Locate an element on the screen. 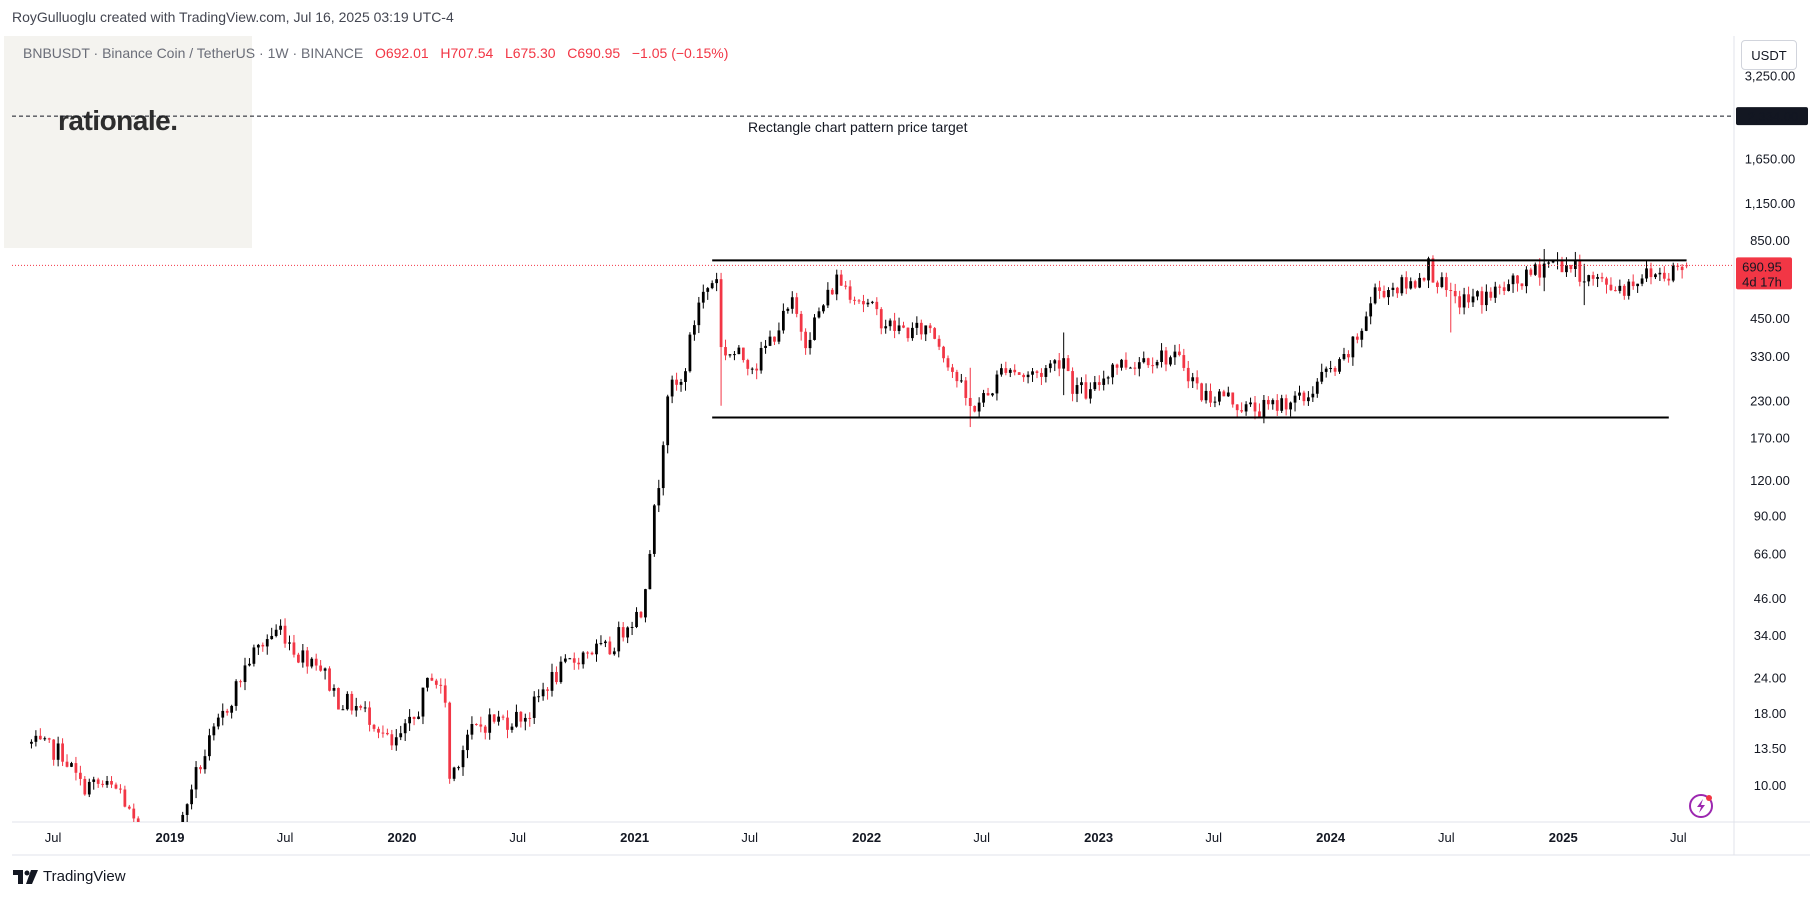  target-annotation: Rectangle chart pattern price target is located at coordinates (858, 127).